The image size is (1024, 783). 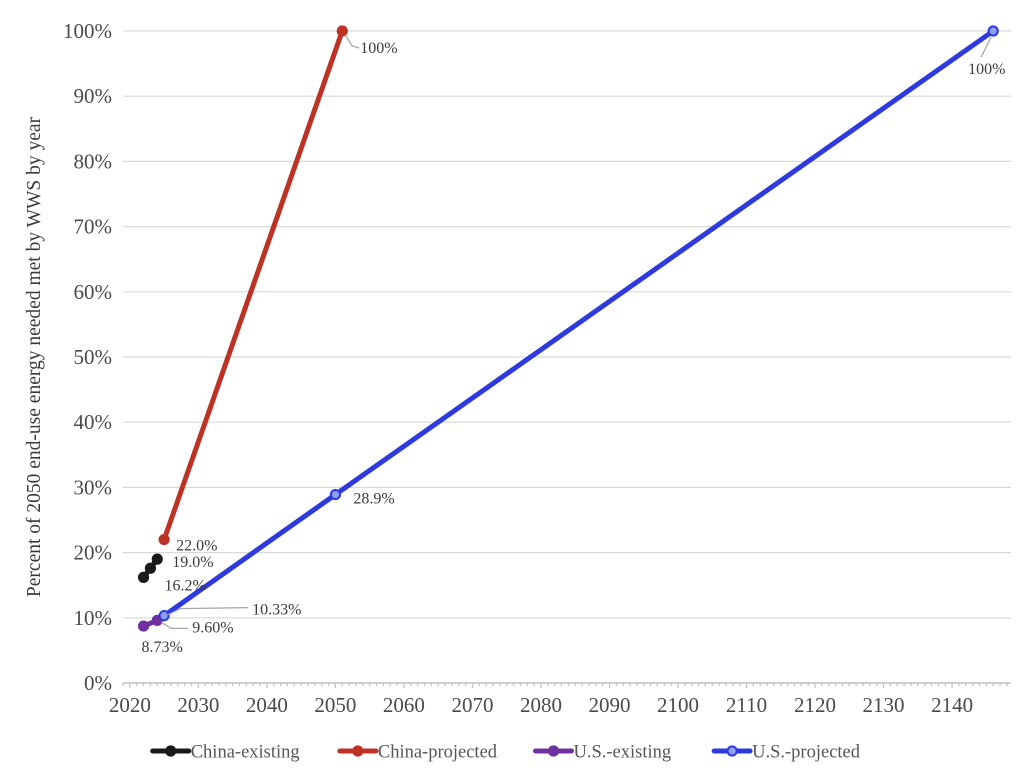 I want to click on y-tick-label: 50%, so click(x=93, y=357).